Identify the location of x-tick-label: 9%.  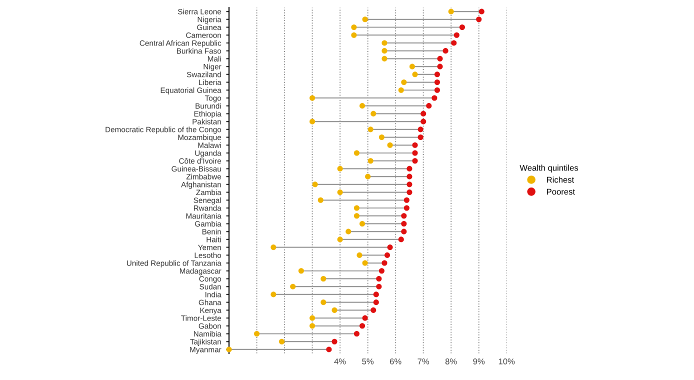
(479, 361).